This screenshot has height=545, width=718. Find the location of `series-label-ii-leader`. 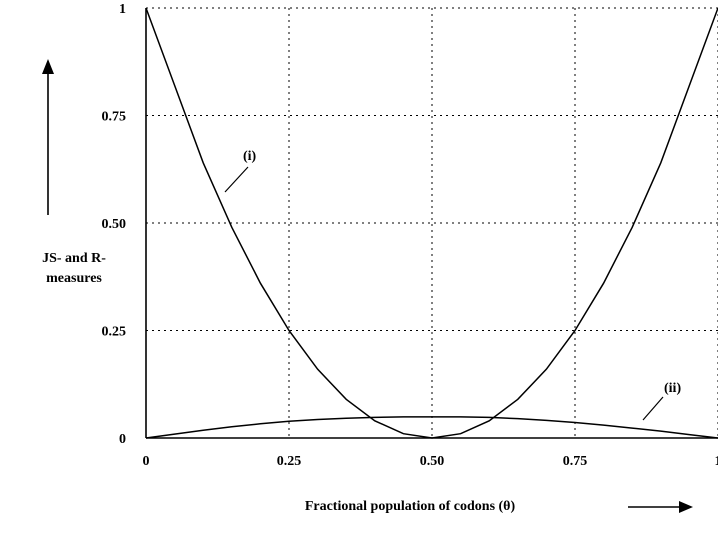

series-label-ii-leader is located at coordinates (653, 408).